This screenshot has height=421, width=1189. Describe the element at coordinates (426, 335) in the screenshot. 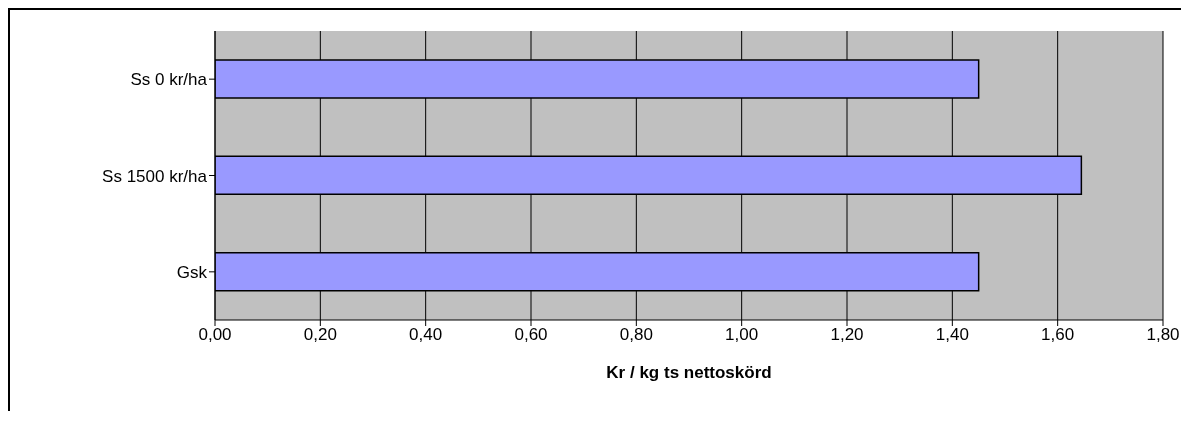

I see `x-tick-label: 0,40` at that location.